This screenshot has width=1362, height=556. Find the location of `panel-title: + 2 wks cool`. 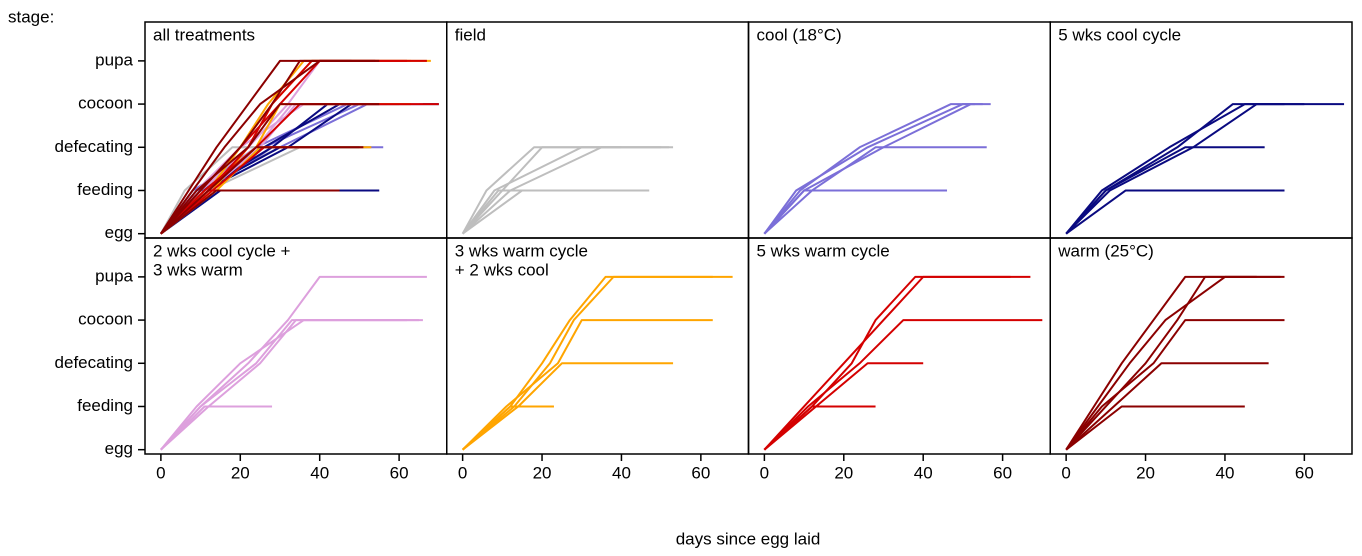

panel-title: + 2 wks cool is located at coordinates (502, 269).